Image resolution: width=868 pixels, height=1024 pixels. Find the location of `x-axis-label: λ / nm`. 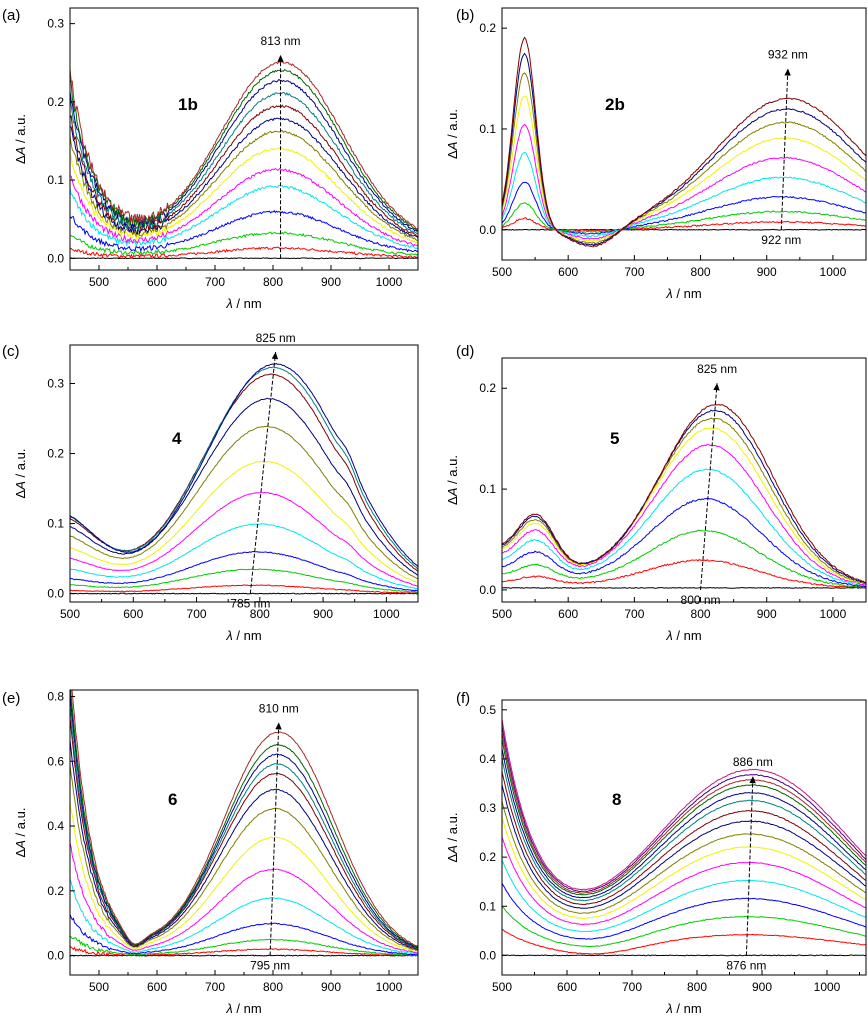

x-axis-label: λ / nm is located at coordinates (243, 1008).